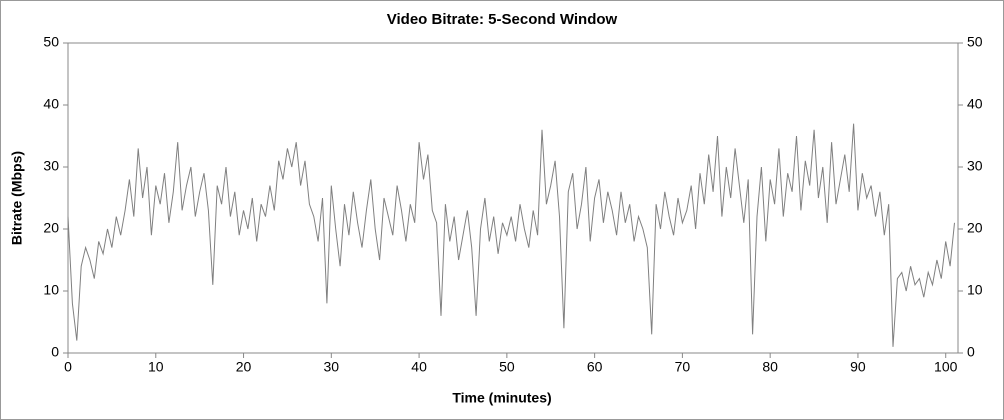 The width and height of the screenshot is (1004, 420). What do you see at coordinates (595, 367) in the screenshot?
I see `x-tick-label: 60` at bounding box center [595, 367].